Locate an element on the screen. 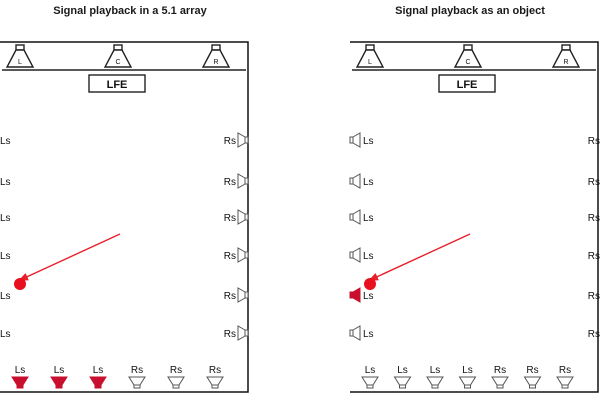  left-side-speaker-2-cone is located at coordinates (356, 181).